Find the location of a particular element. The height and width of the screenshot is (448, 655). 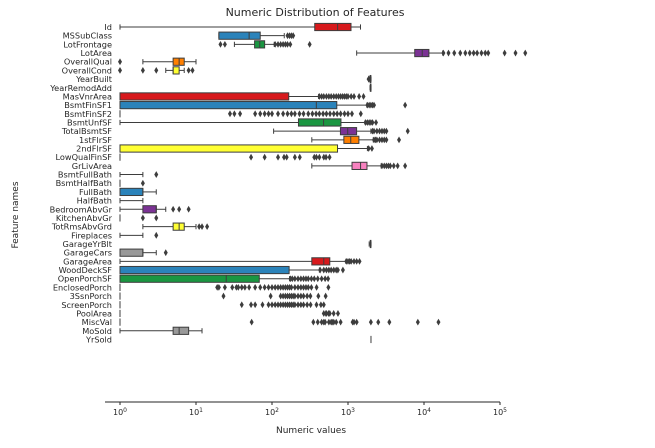

x-tick-base: 10 is located at coordinates (498, 412).